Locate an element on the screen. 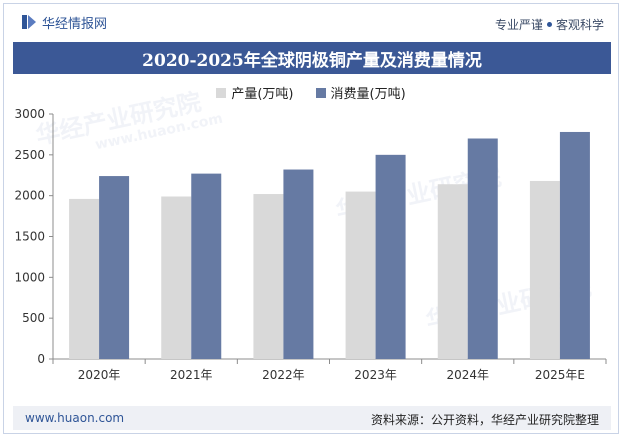 This screenshot has height=438, width=624. footer-url: www.huaon.com is located at coordinates (75, 418).